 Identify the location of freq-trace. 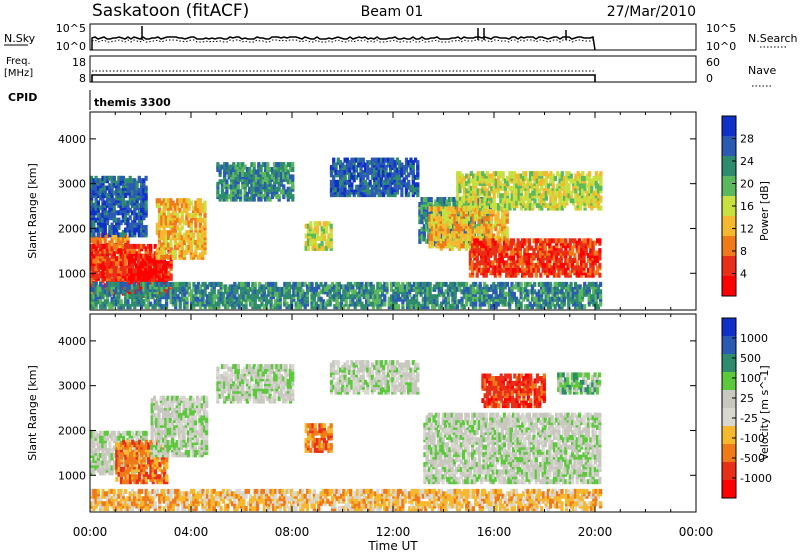
(343, 78).